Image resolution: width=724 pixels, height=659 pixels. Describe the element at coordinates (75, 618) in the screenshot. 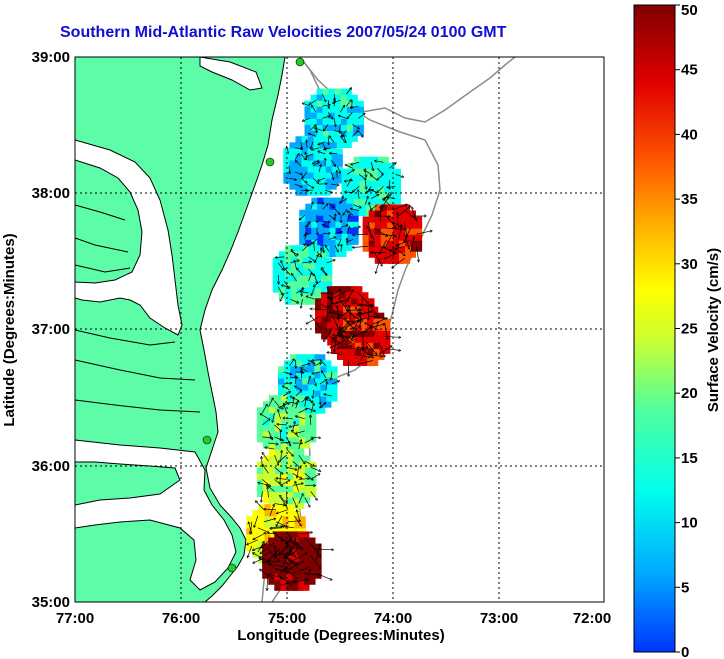

I see `x-tick-label: 77:00` at that location.